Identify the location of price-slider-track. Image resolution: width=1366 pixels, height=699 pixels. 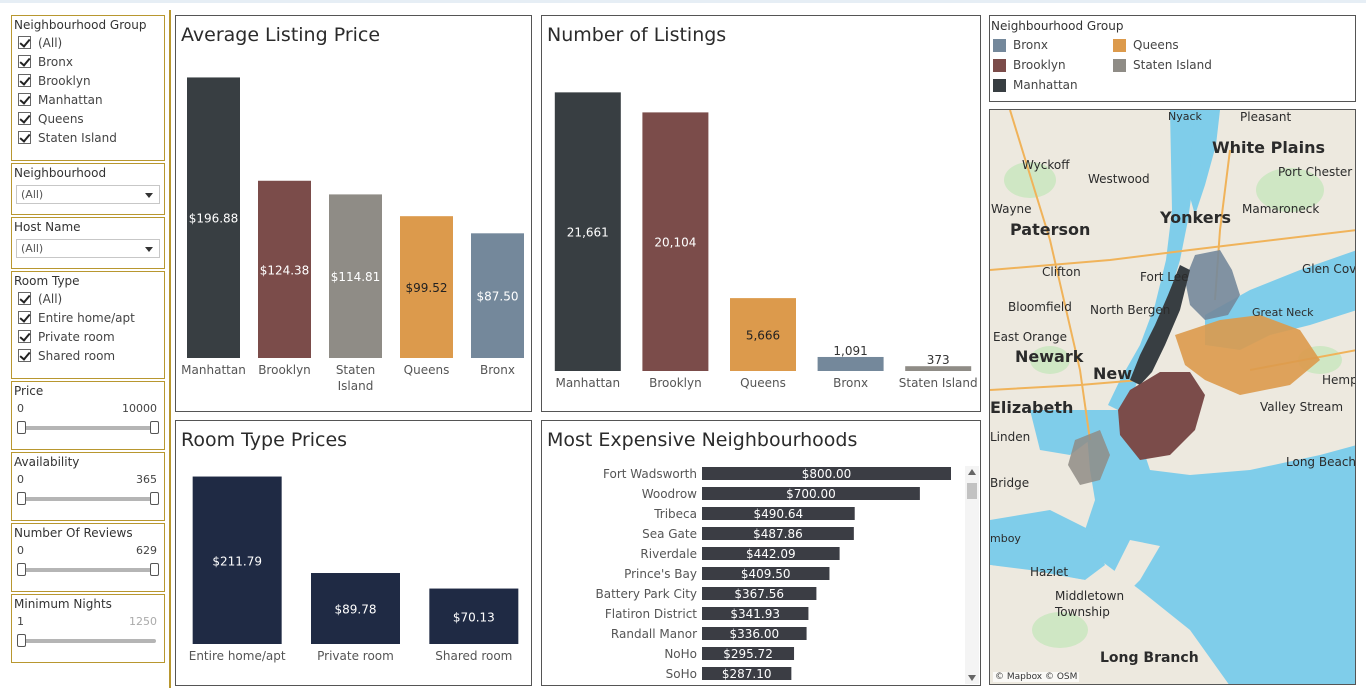
(88, 428).